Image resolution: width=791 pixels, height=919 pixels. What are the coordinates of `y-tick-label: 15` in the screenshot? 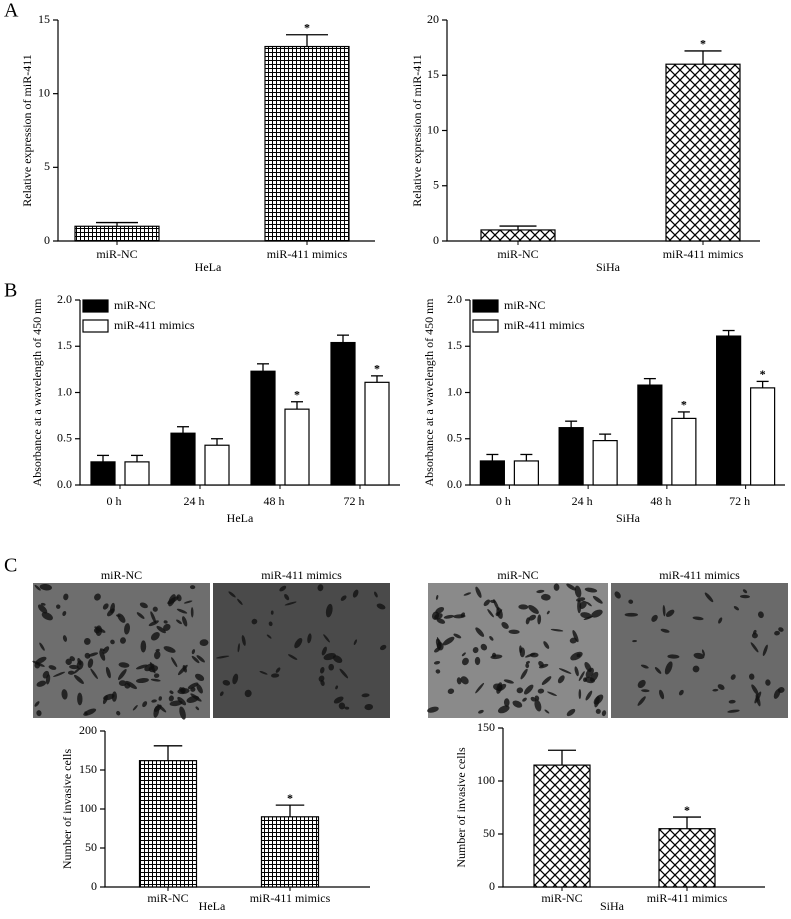 It's located at (433, 74).